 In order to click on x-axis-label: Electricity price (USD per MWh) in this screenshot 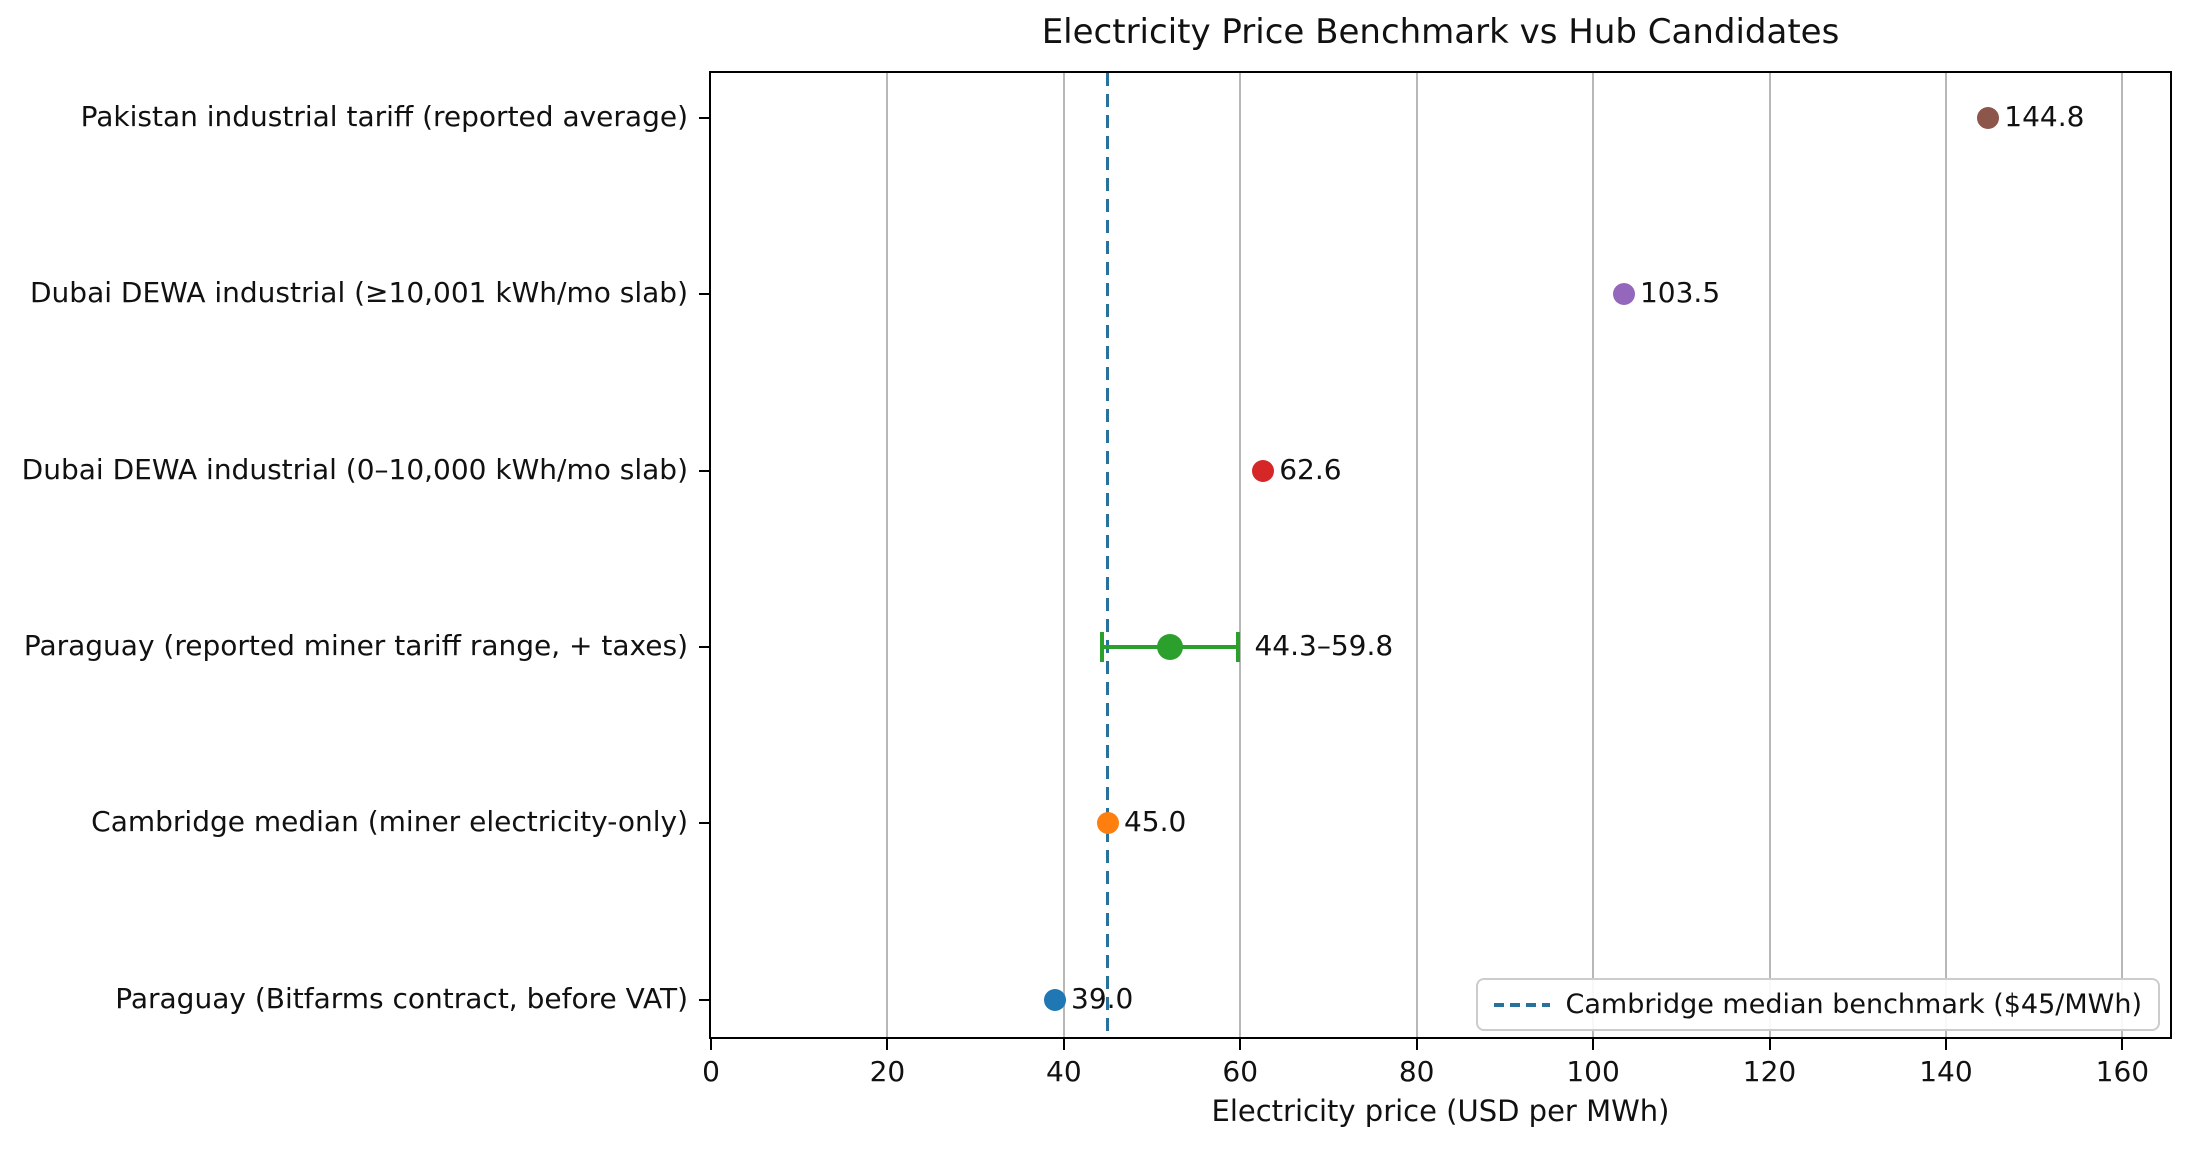, I will do `click(1440, 1111)`.